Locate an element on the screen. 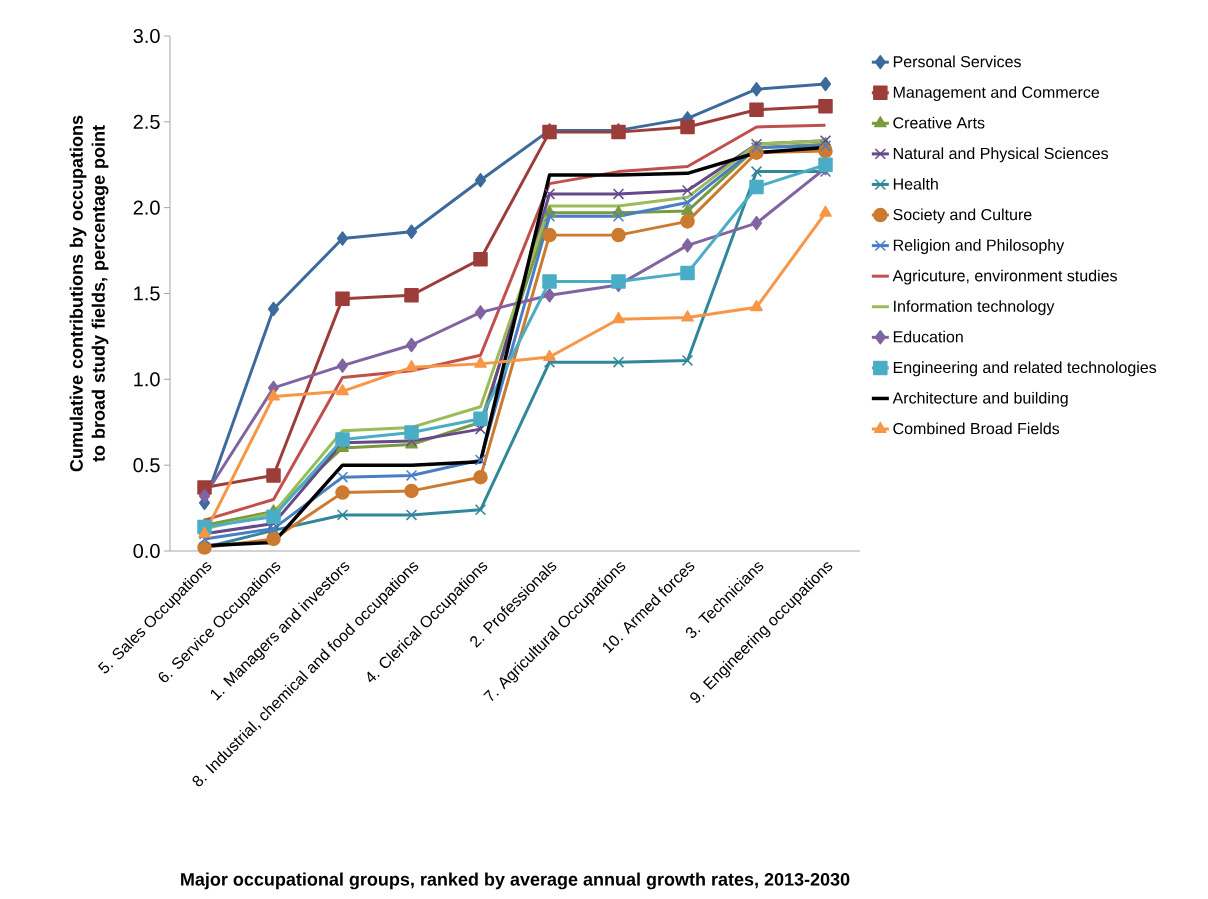 The width and height of the screenshot is (1208, 899). legend-label: Religion and Philosophy is located at coordinates (979, 246).